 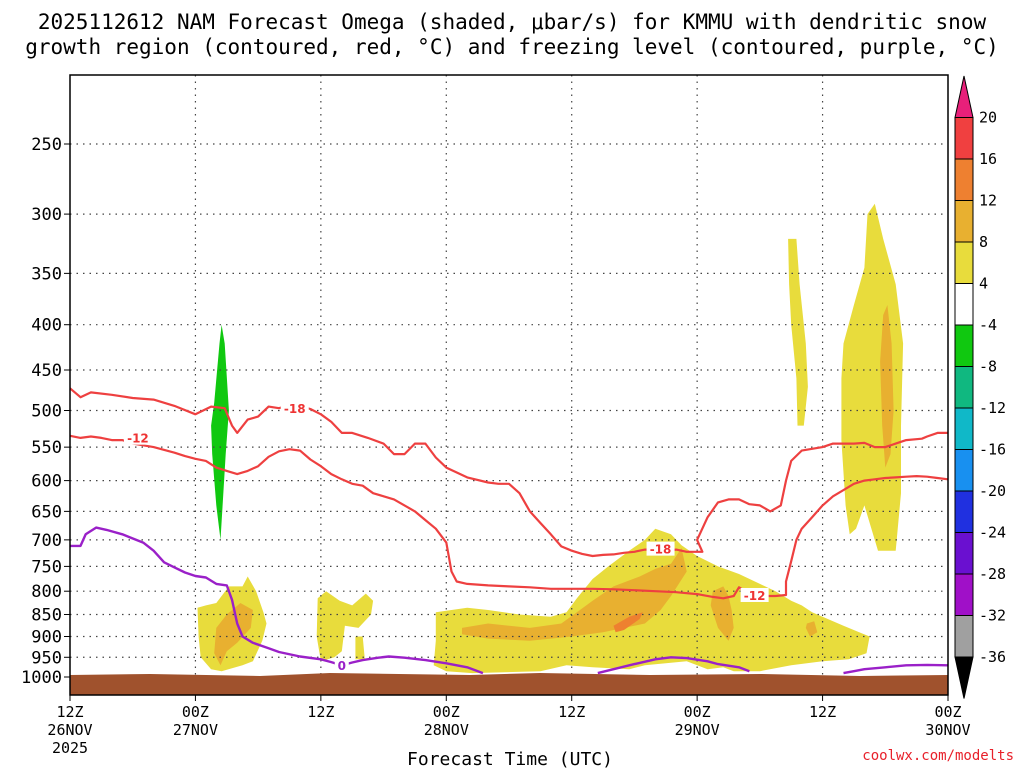 I want to click on red-contour-label-extra-0: -18, so click(x=661, y=550).